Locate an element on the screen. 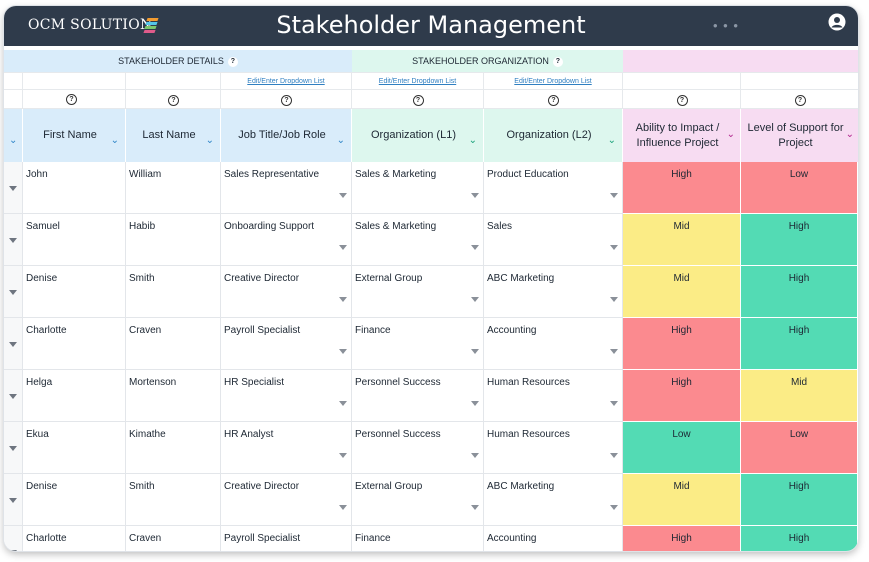 The height and width of the screenshot is (562, 869). org-l2-cell: Product Education is located at coordinates (553, 188).